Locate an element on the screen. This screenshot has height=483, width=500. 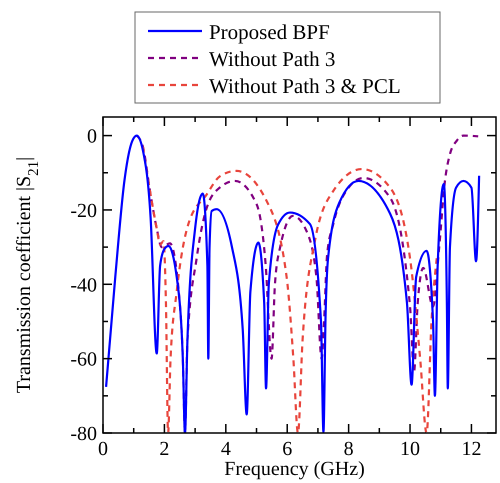
x-tick-label: 10 is located at coordinates (410, 449).